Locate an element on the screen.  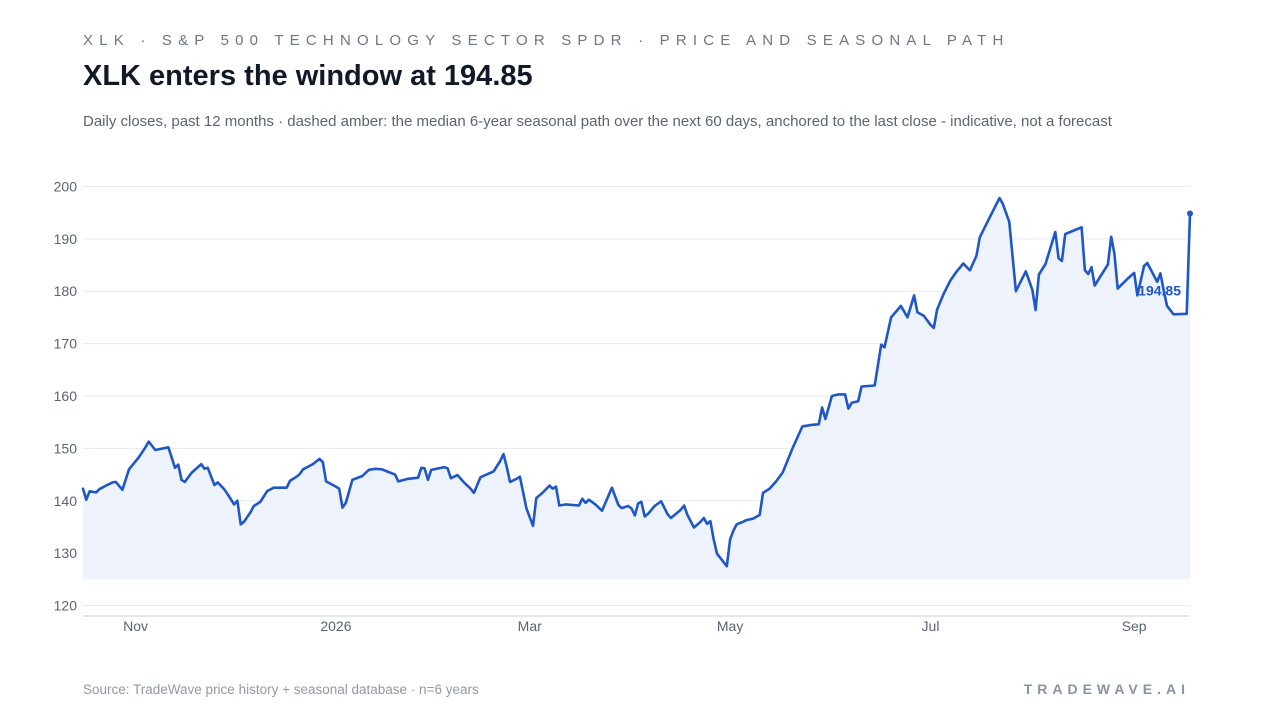
x-tick-label: Mar is located at coordinates (530, 626).